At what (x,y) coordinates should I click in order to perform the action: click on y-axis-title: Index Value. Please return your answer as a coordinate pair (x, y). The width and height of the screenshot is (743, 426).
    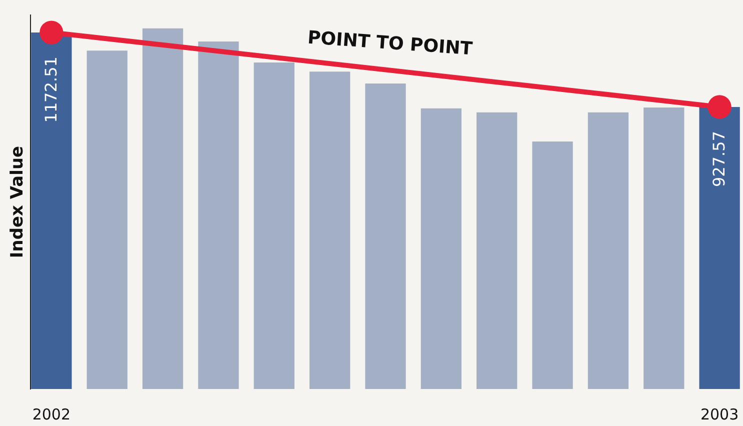
    Looking at the image, I should click on (18, 202).